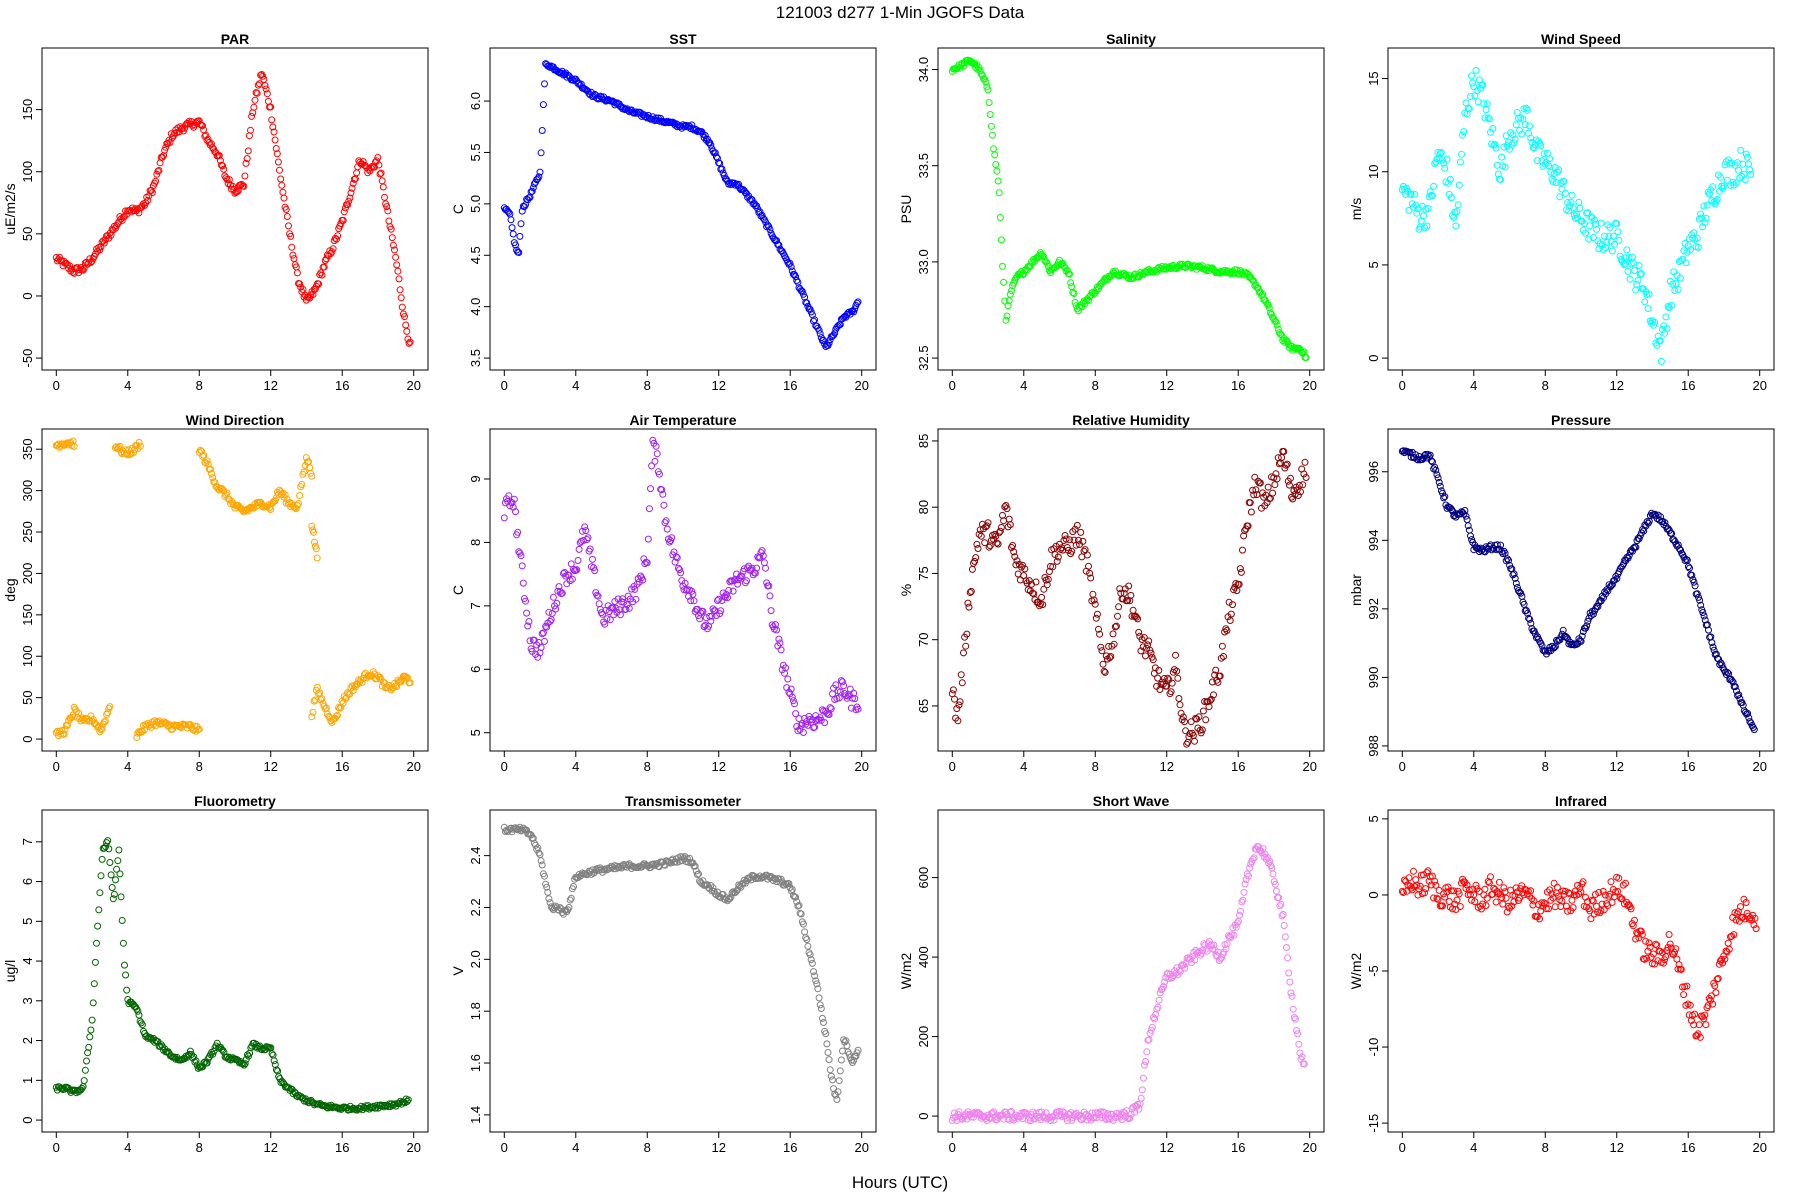 This screenshot has height=1200, width=1800. I want to click on x-tick-label: 0, so click(1402, 385).